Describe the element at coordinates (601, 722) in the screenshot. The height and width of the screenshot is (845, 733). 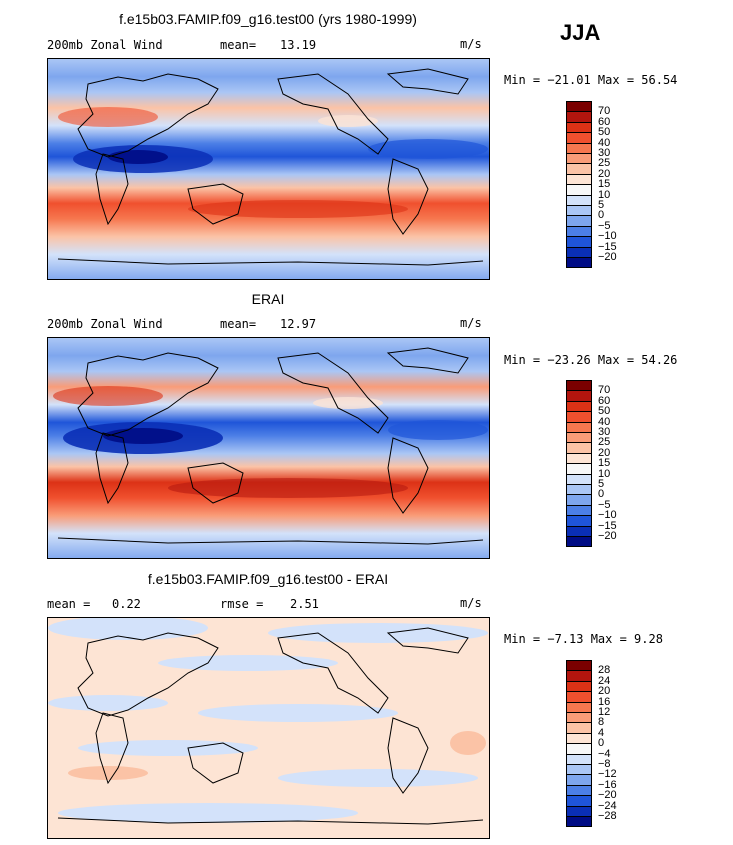
I see `colorbar-tick-label: 8` at that location.